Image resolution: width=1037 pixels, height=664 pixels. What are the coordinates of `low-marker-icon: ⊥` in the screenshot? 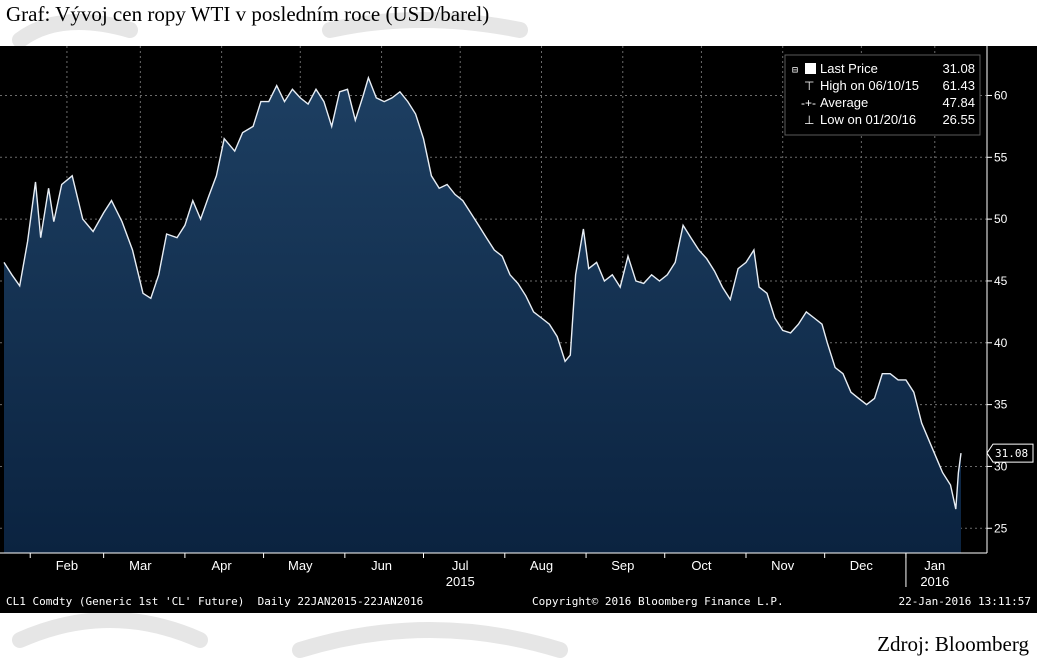 It's located at (809, 120).